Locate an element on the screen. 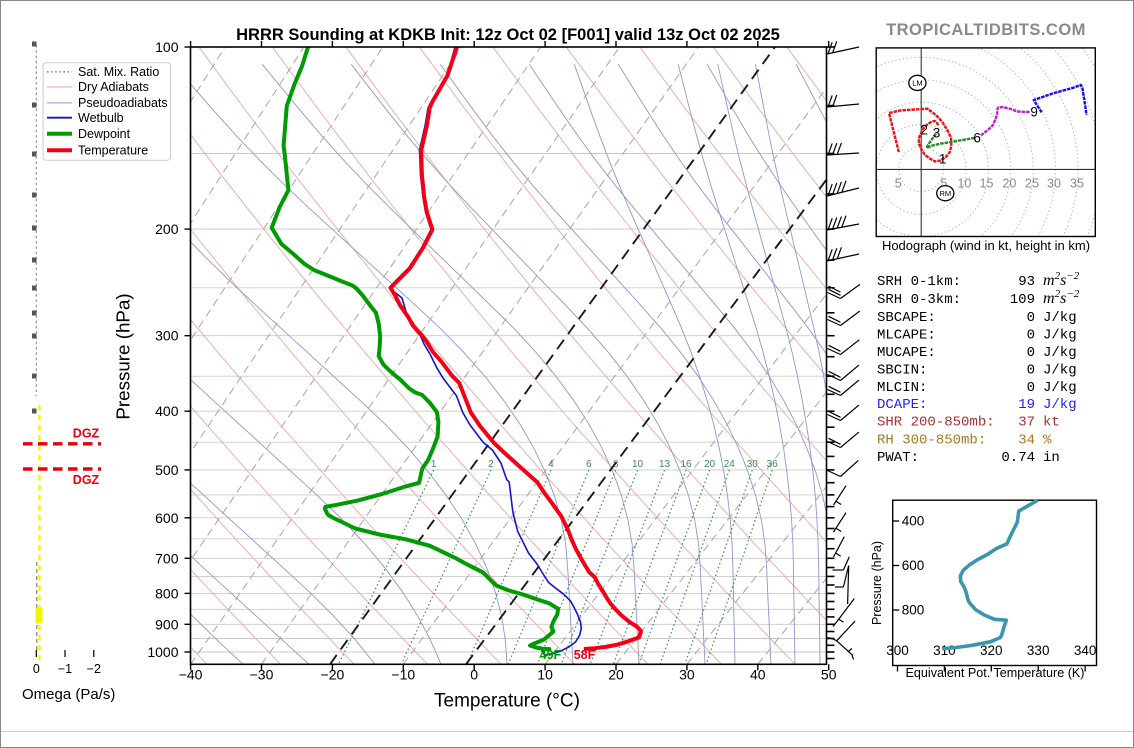 Image resolution: width=1134 pixels, height=748 pixels. svg-text: MLCIN: is located at coordinates (902, 388).